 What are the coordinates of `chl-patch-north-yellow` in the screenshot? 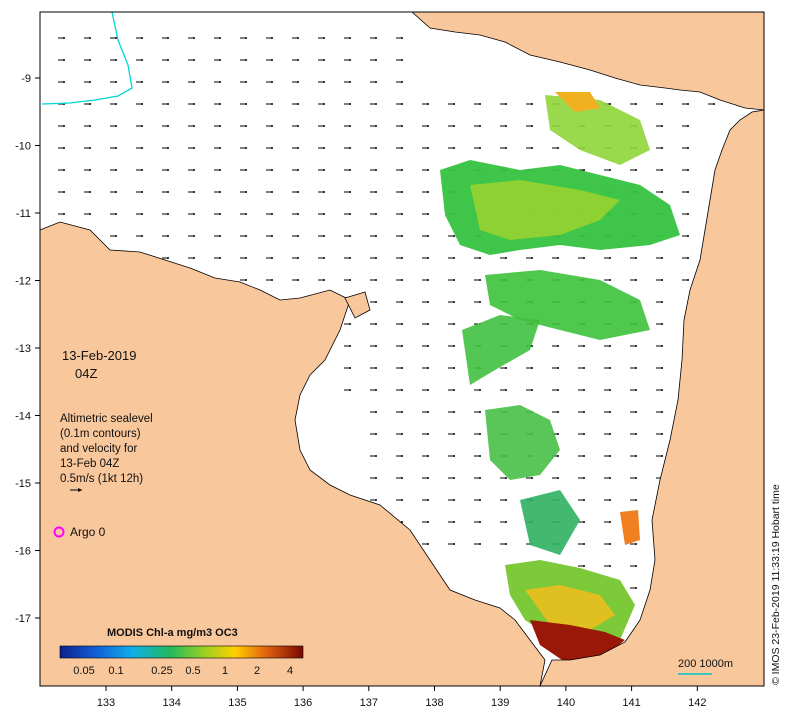 It's located at (545, 210).